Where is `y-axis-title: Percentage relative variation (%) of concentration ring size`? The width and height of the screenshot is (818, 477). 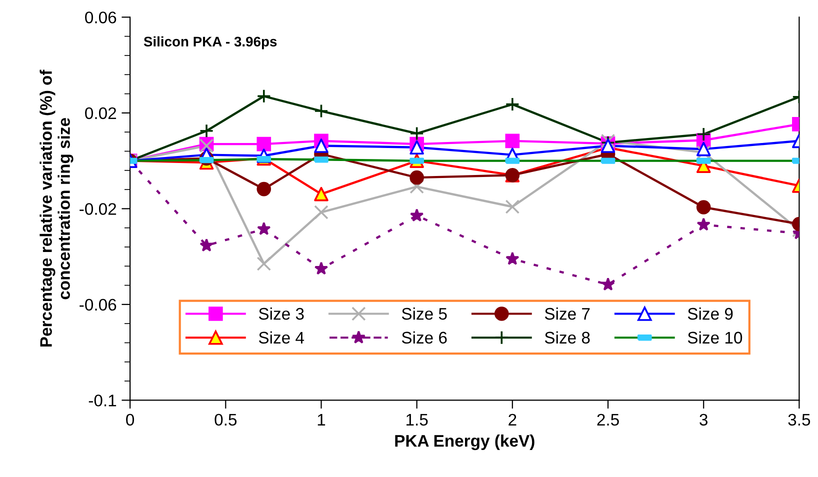
y-axis-title: Percentage relative variation (%) of concentration ring size is located at coordinates (57, 208).